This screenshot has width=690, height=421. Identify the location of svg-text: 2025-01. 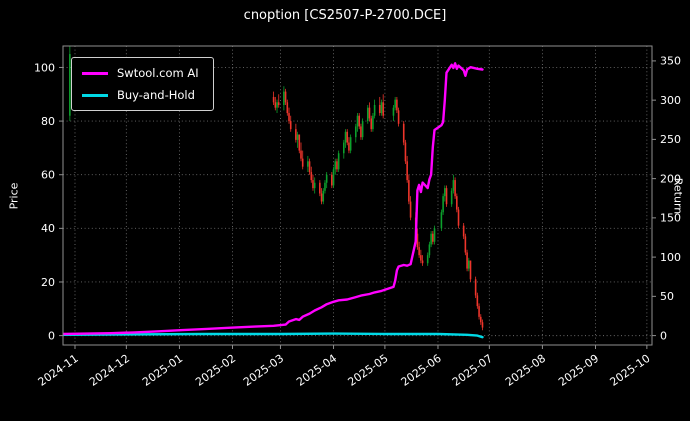
(162, 370).